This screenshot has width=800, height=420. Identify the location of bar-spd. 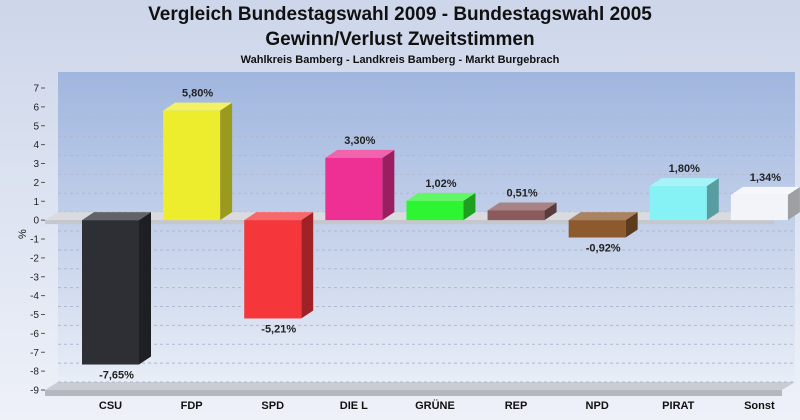
(279, 265).